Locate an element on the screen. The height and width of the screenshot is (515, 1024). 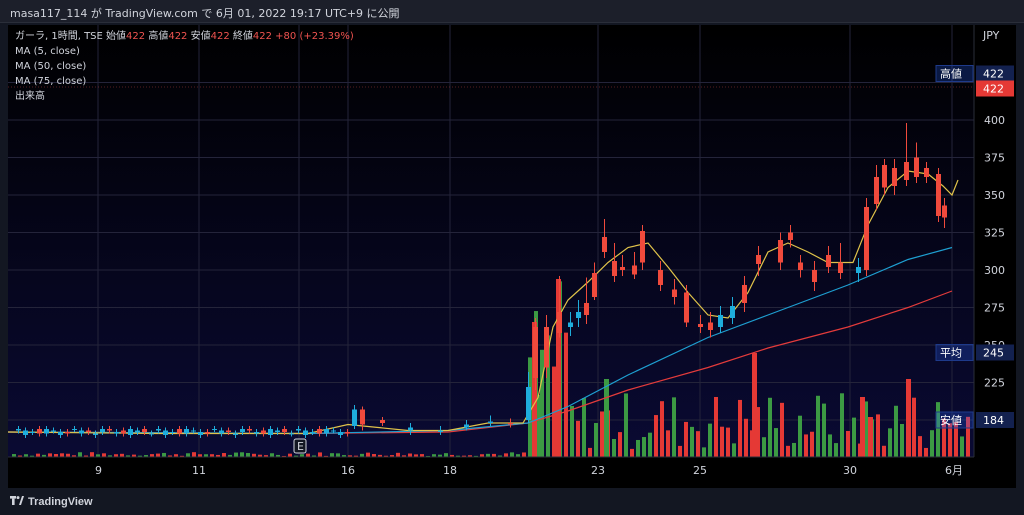
price-tick-label: 300 is located at coordinates (994, 270).